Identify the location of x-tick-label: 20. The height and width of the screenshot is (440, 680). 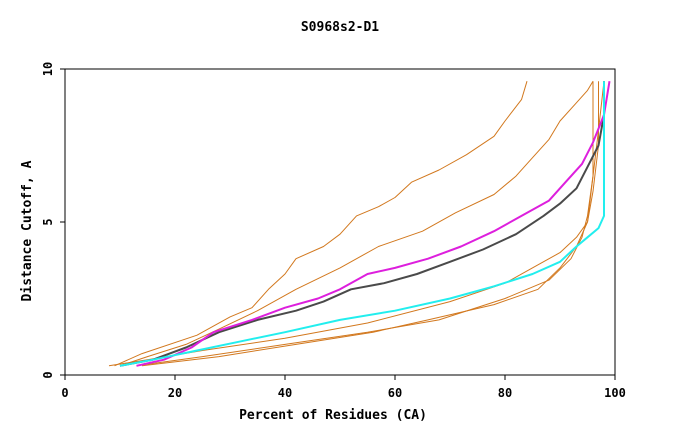
(175, 393).